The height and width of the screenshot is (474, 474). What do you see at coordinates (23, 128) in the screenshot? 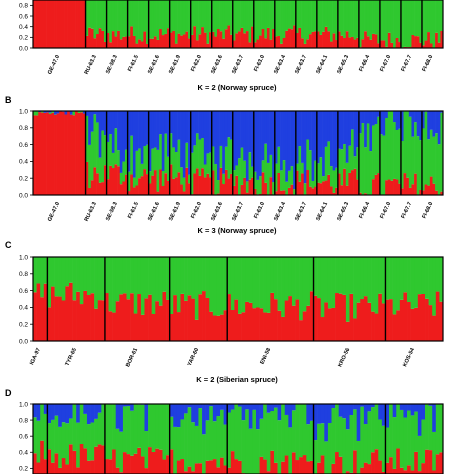
I see `y-tick-label: 0.8` at bounding box center [23, 128].